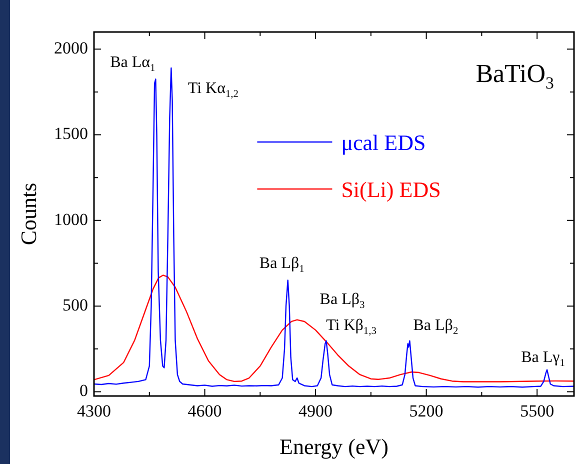 This screenshot has height=464, width=588. What do you see at coordinates (94, 410) in the screenshot?
I see `x-tick-label: 4300` at bounding box center [94, 410].